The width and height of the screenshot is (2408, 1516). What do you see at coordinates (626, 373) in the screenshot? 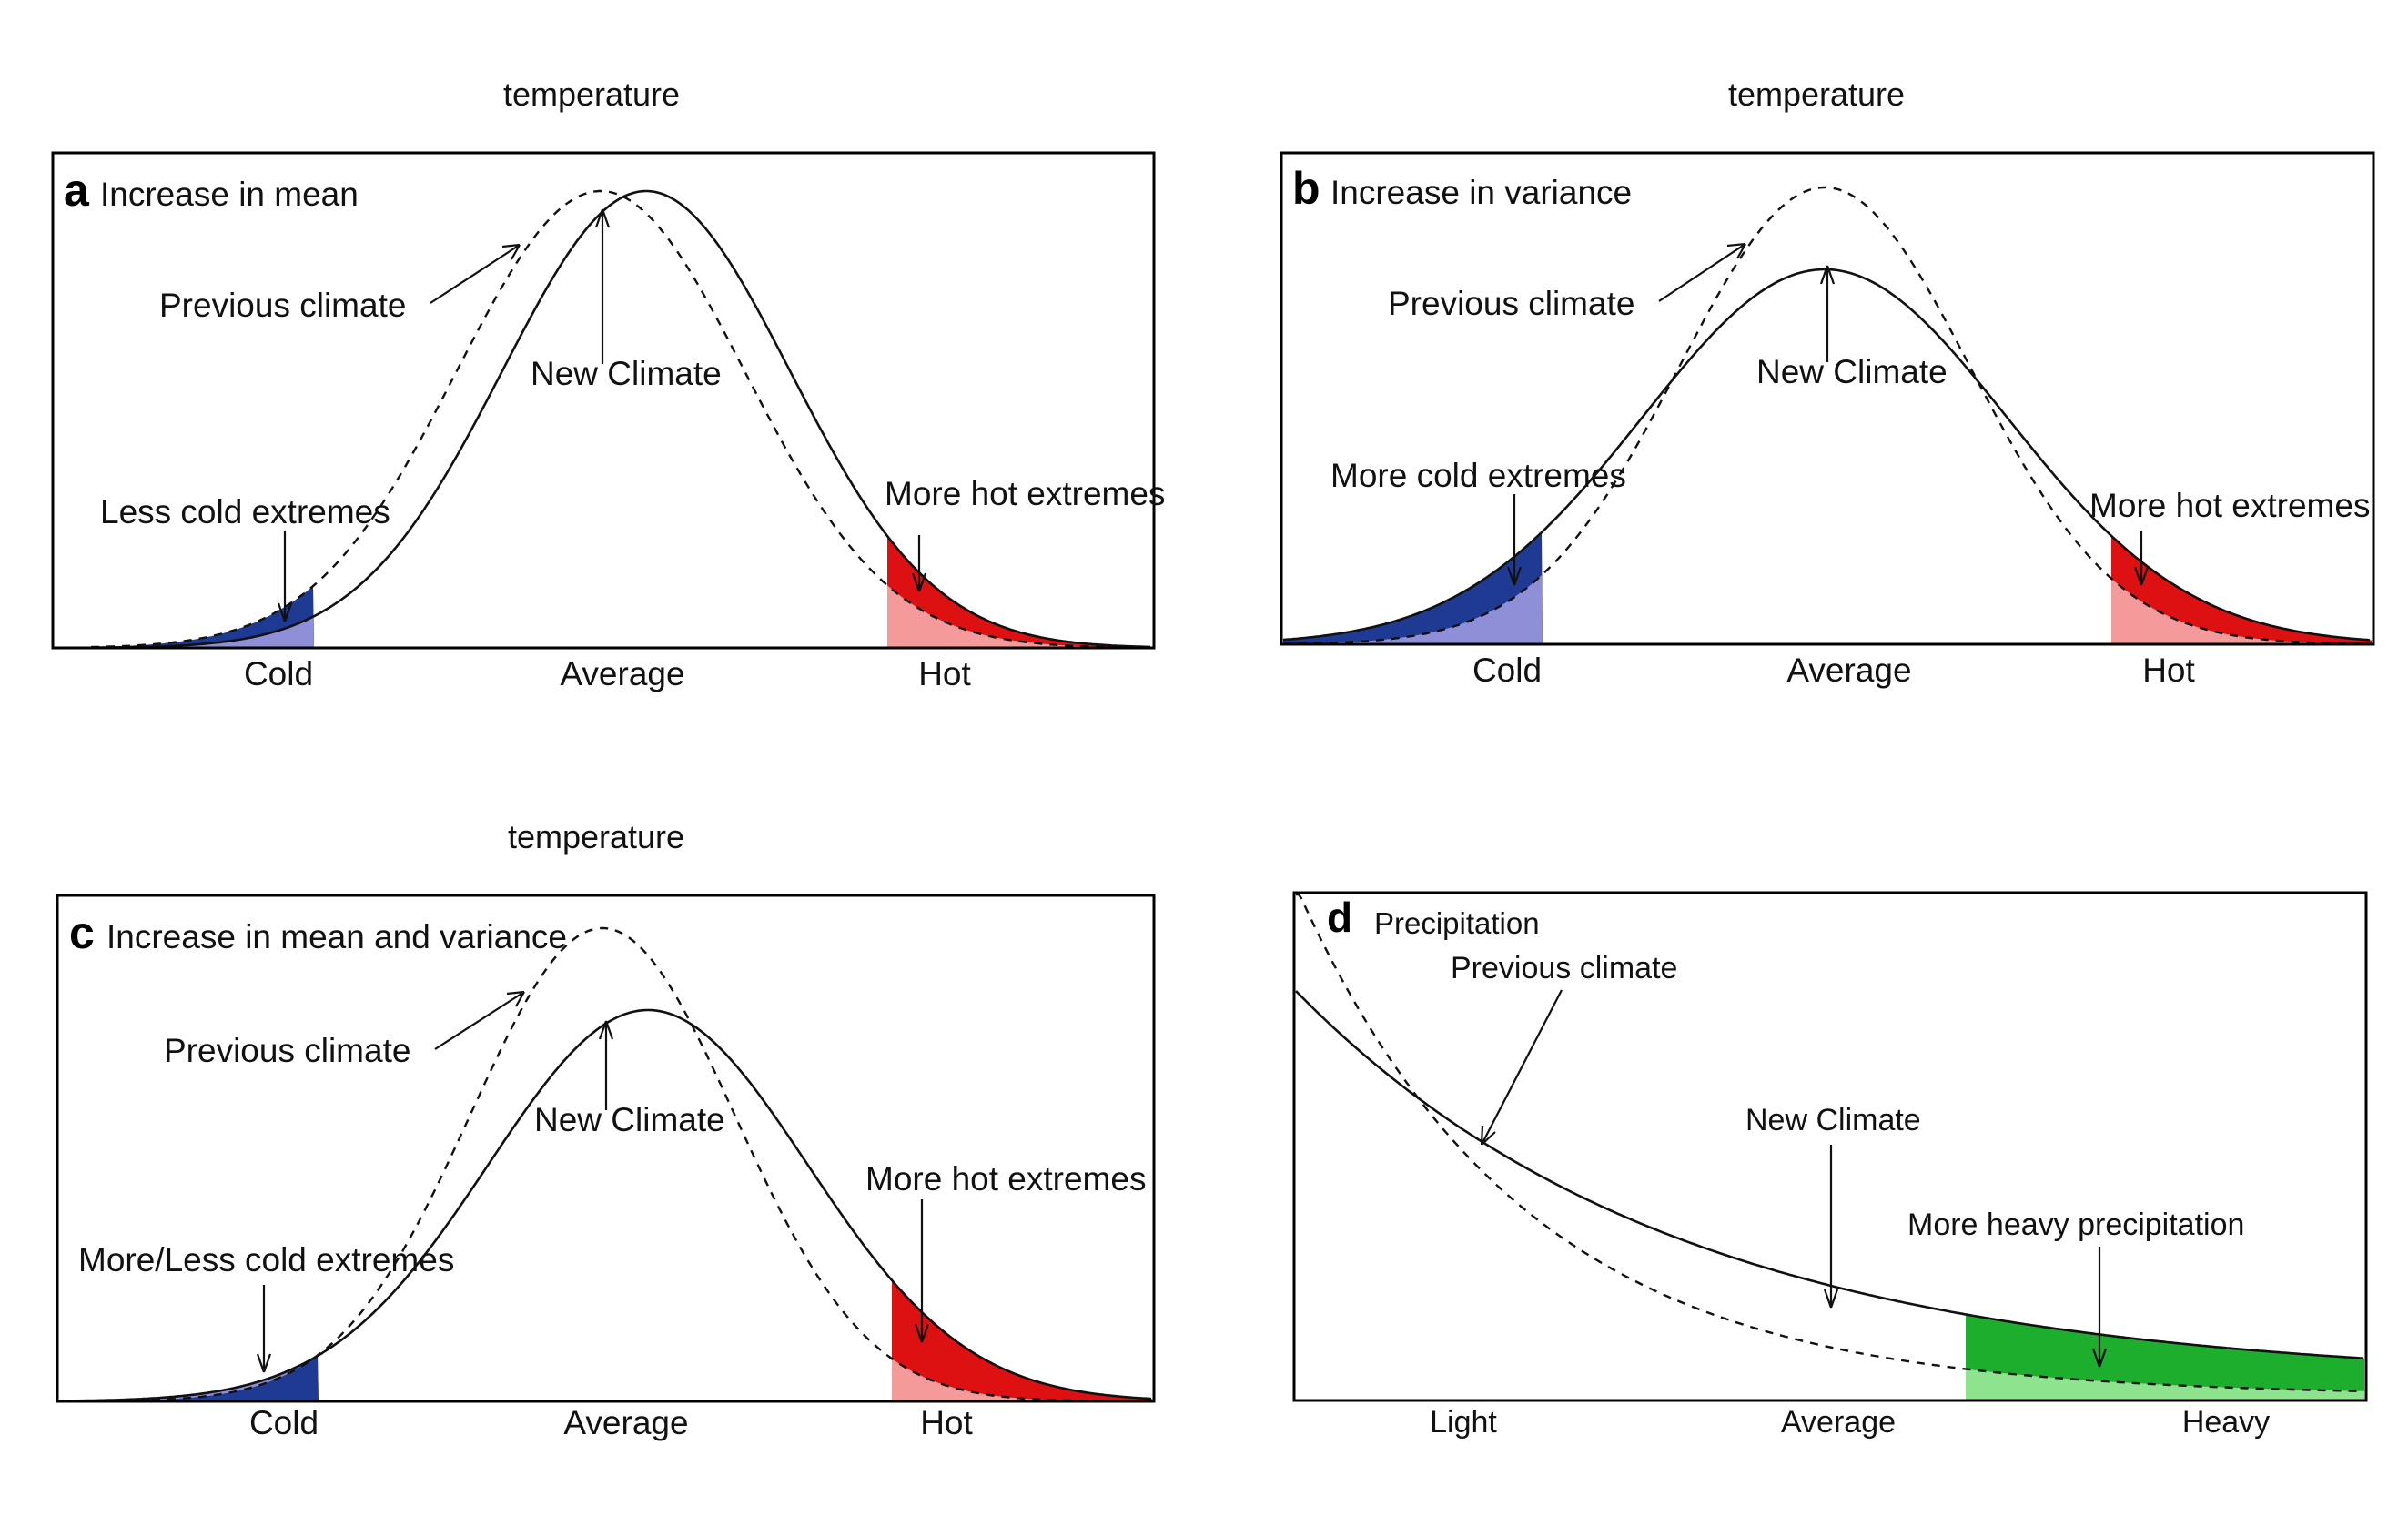
I see `panel-a-new-climate-label: New Climate` at bounding box center [626, 373].